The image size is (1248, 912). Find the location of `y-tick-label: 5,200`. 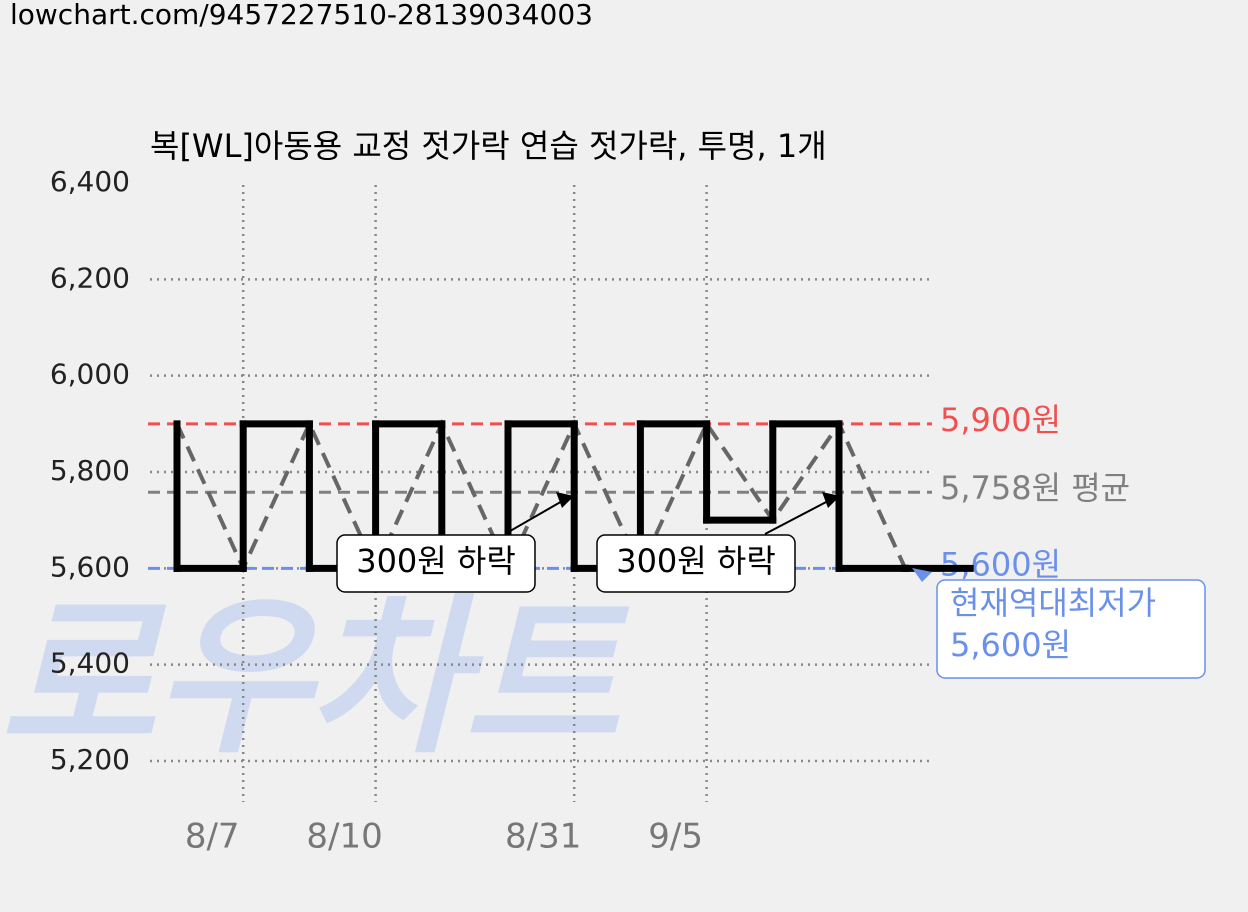

y-tick-label: 5,200 is located at coordinates (90, 759).